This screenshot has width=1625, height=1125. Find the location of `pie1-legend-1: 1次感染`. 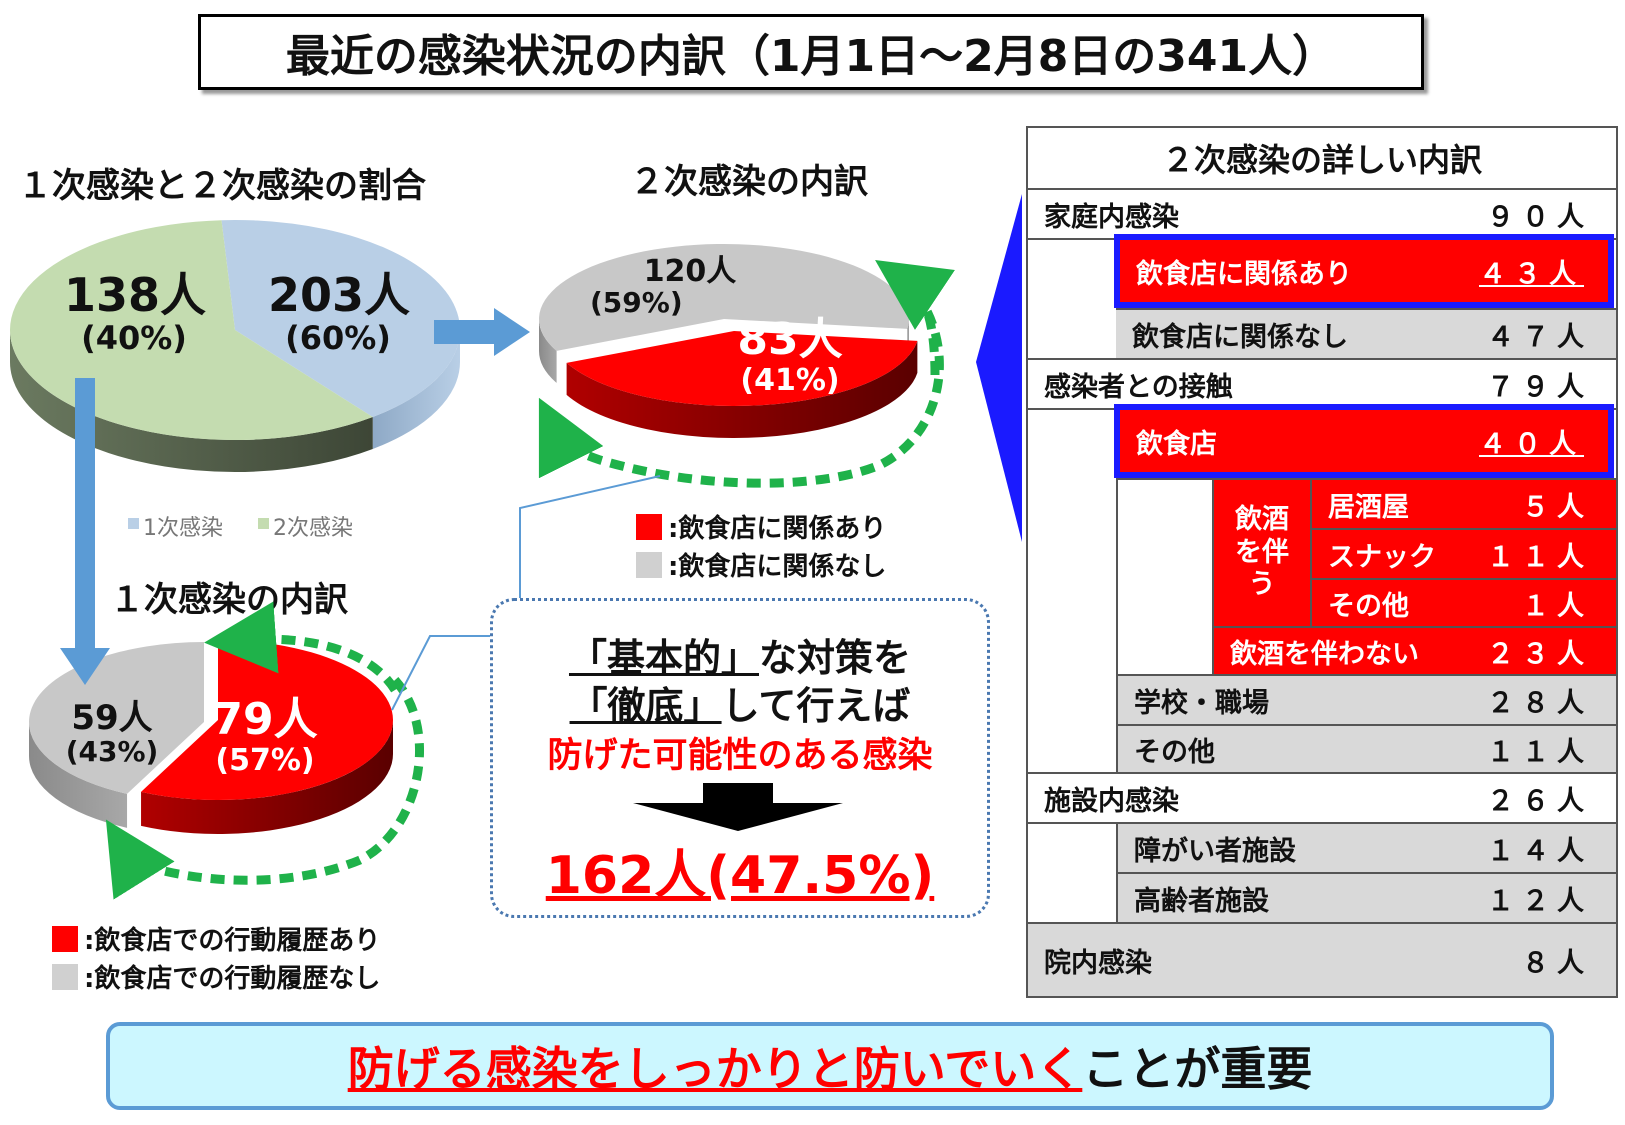

pie1-legend-1: 1次感染 is located at coordinates (183, 528).